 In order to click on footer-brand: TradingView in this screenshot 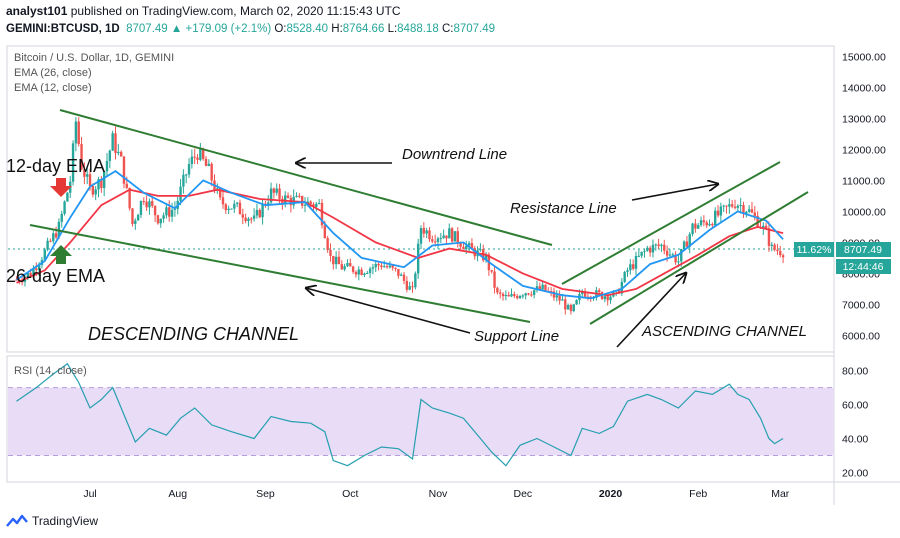, I will do `click(65, 521)`.